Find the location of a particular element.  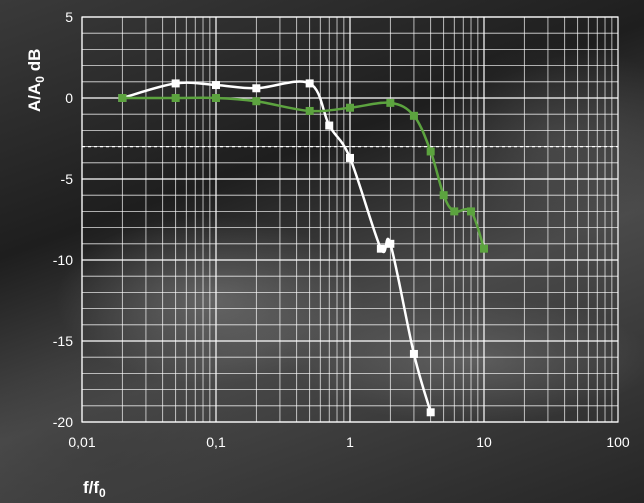

x-tick-label: 1 is located at coordinates (350, 442).